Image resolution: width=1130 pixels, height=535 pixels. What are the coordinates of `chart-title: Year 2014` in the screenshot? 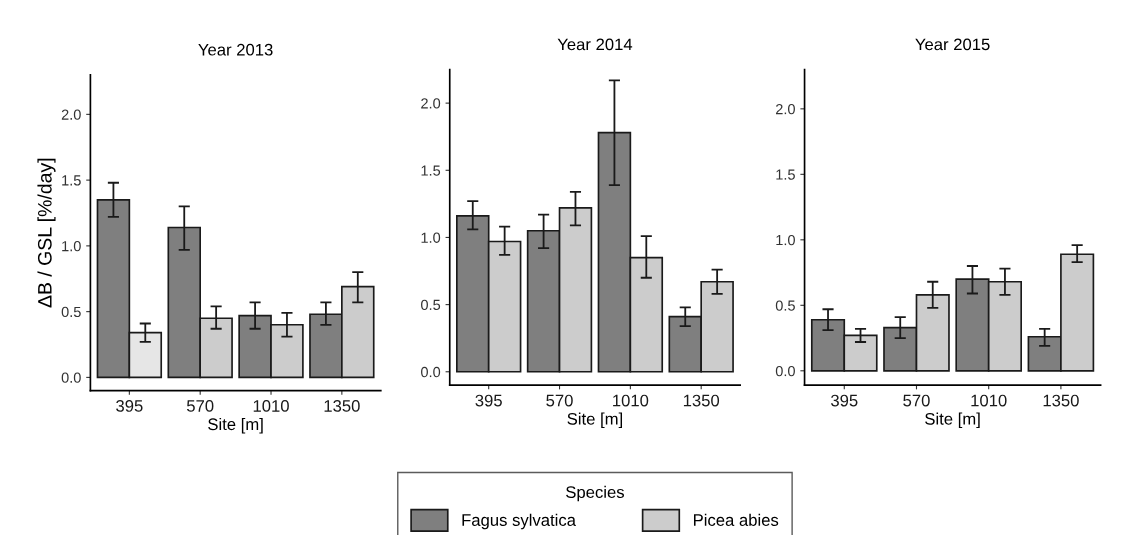 It's located at (595, 44).